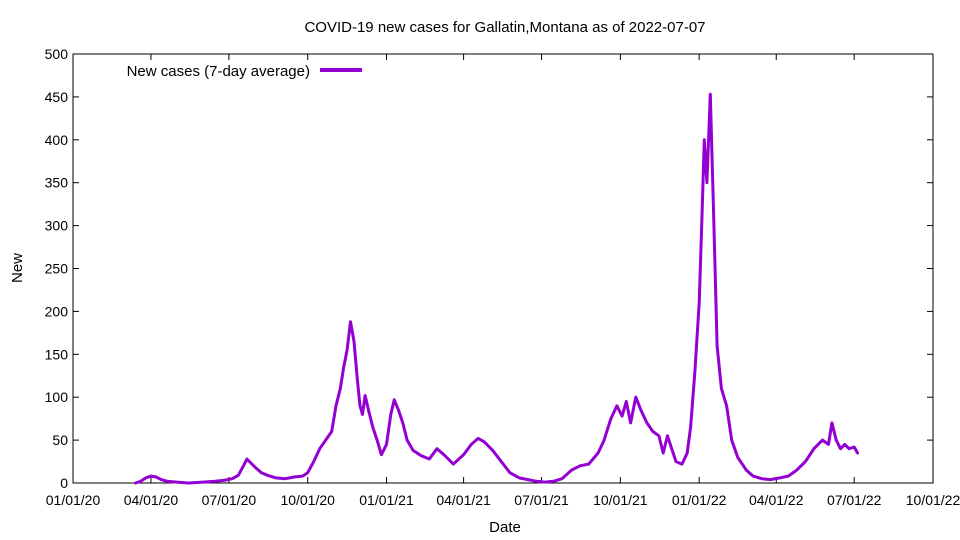 The height and width of the screenshot is (540, 960). I want to click on y-tick-label: 500, so click(57, 54).